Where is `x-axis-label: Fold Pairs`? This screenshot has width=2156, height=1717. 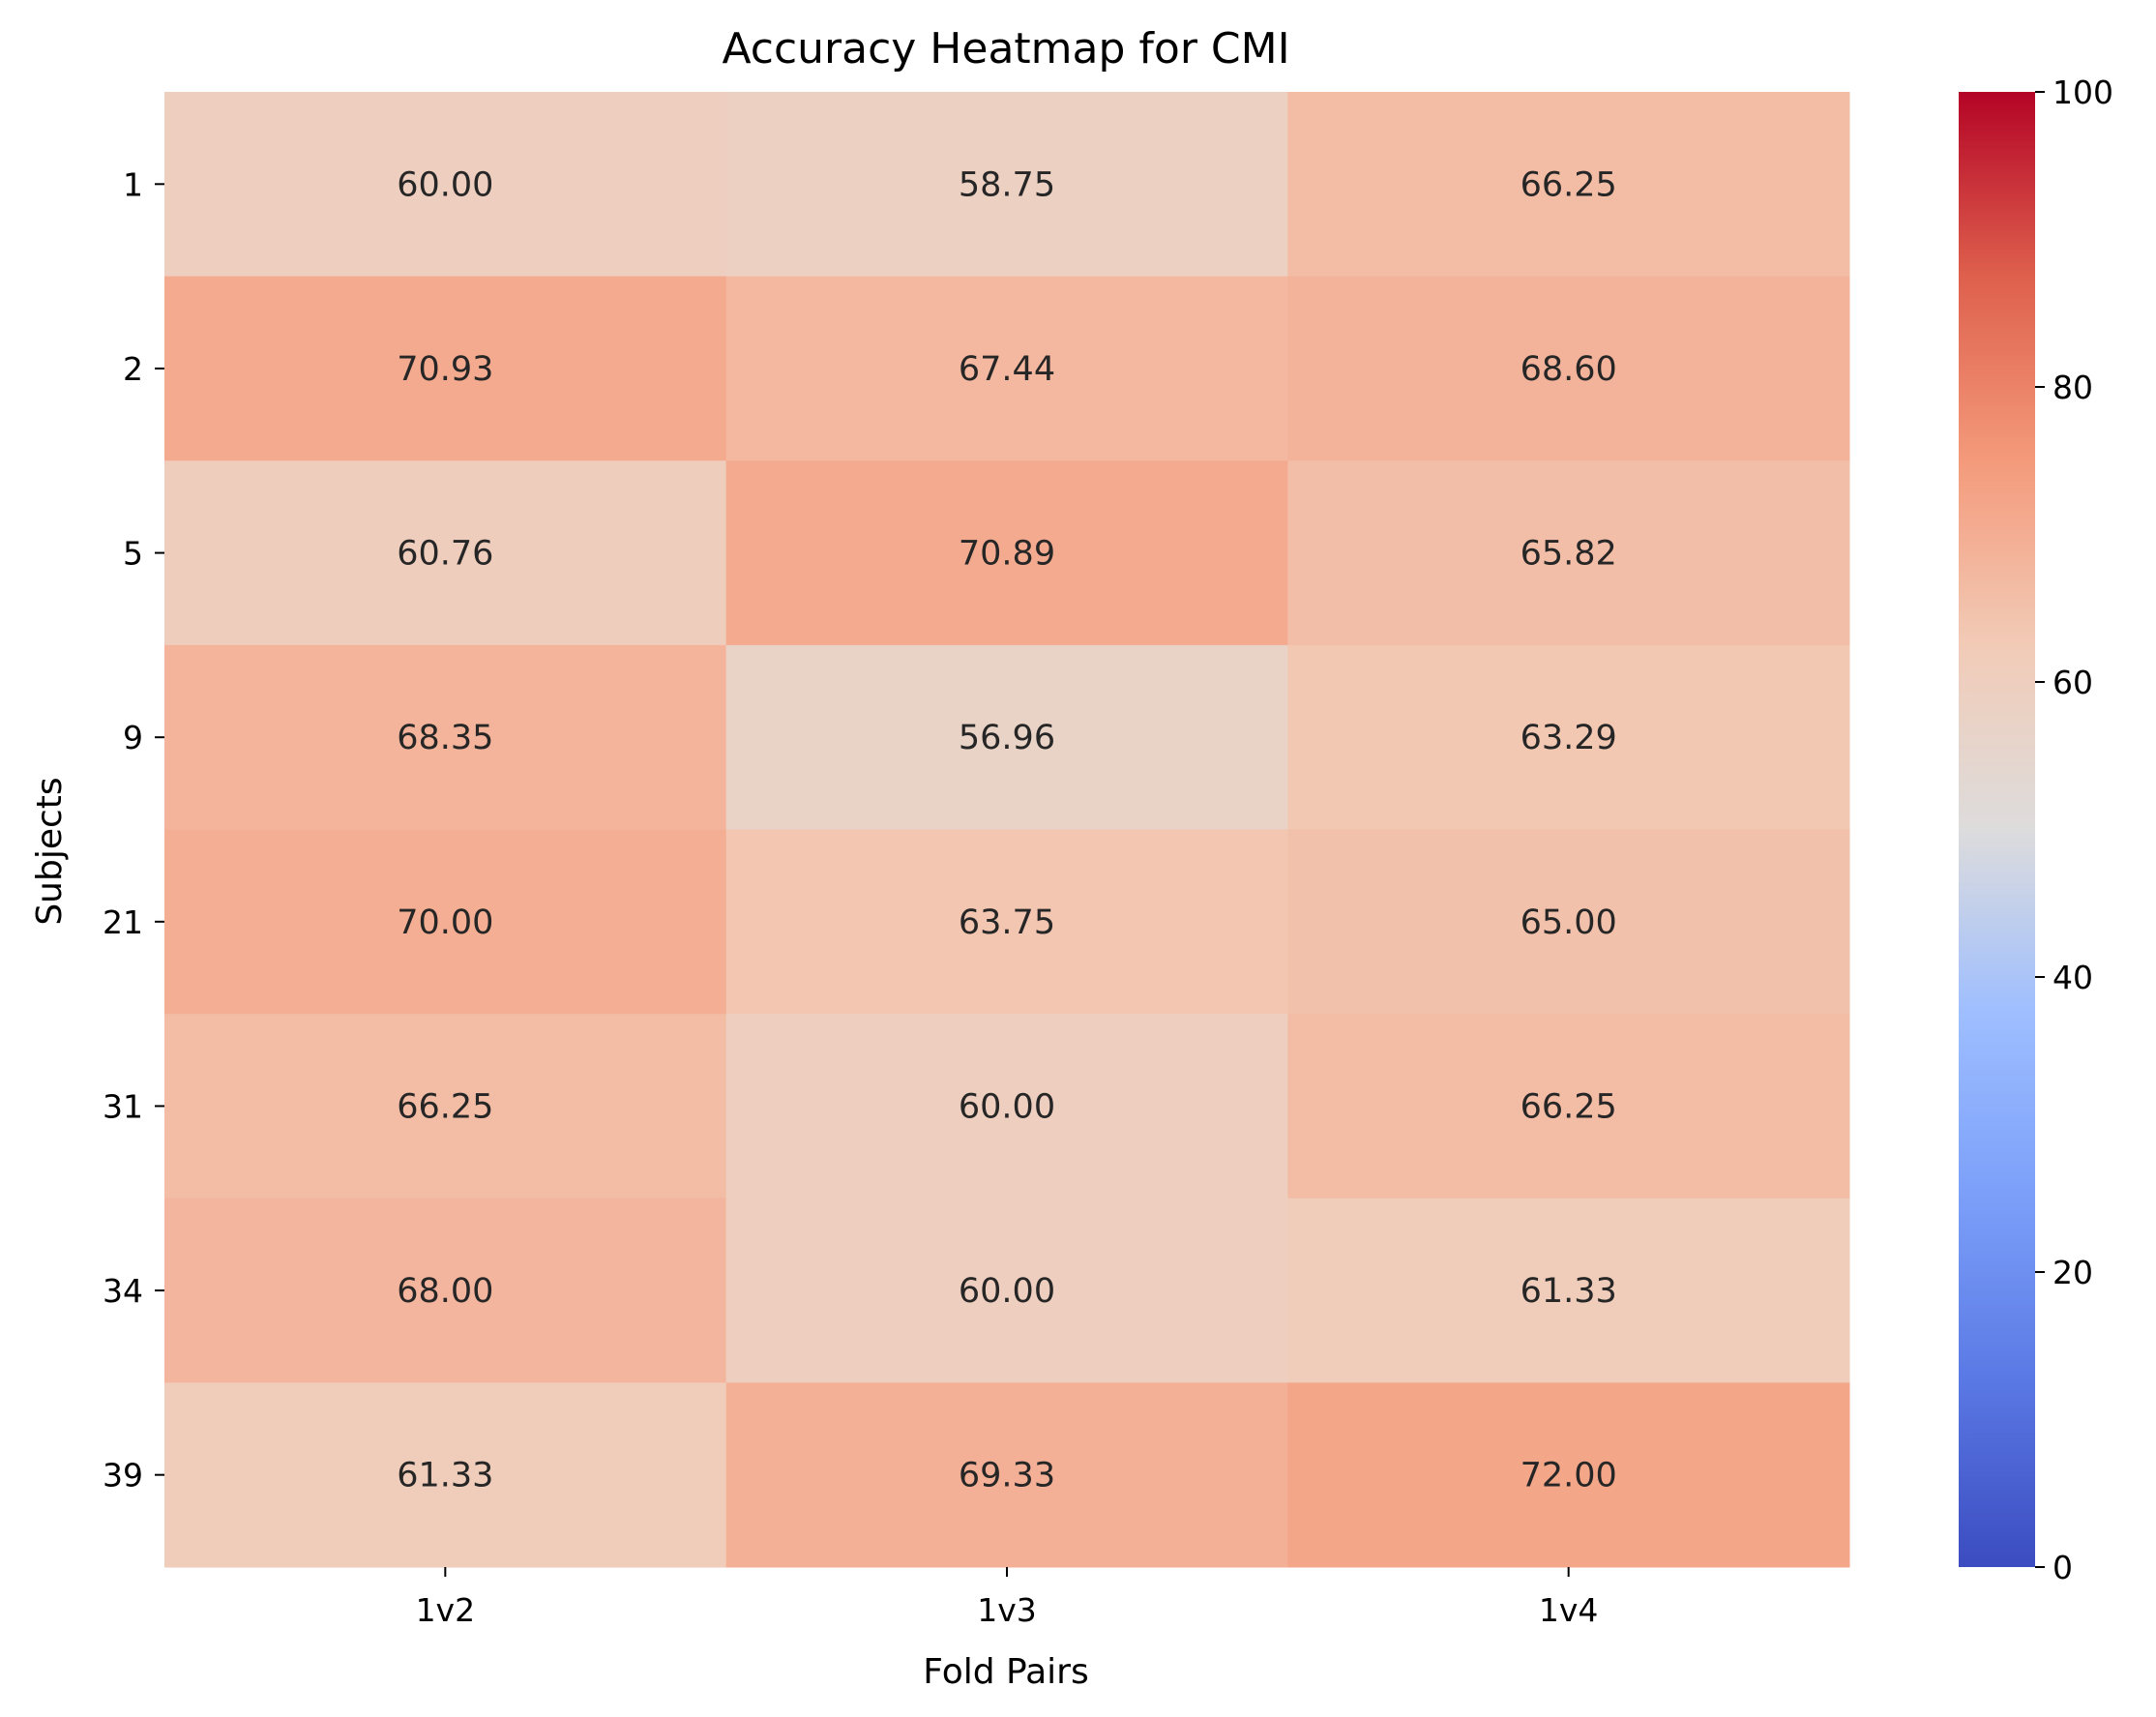 x-axis-label: Fold Pairs is located at coordinates (1005, 1672).